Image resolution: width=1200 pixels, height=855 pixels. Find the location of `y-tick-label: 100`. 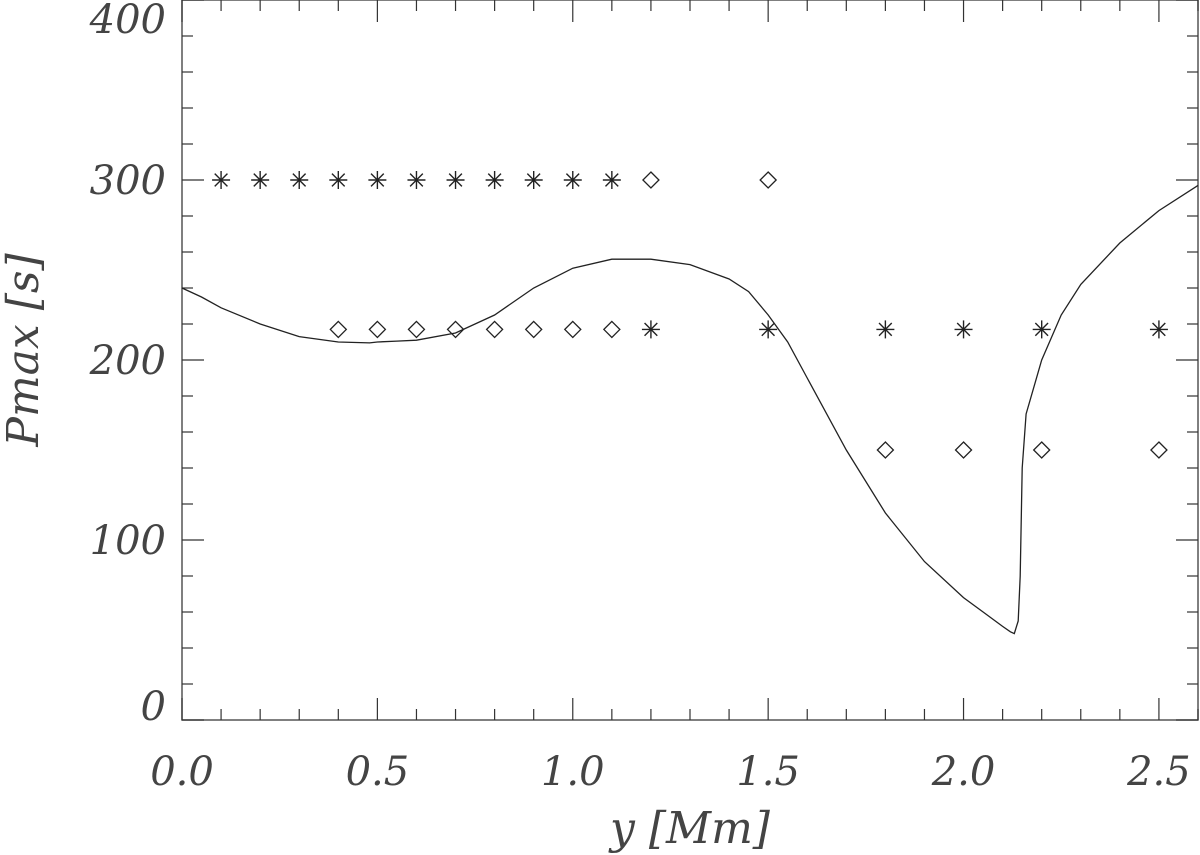

y-tick-label: 100 is located at coordinates (128, 541).